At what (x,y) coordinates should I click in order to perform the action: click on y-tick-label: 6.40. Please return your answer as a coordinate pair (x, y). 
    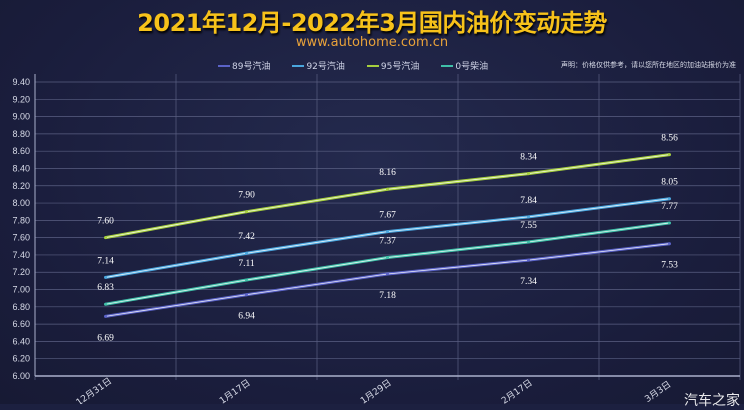
    Looking at the image, I should click on (21, 341).